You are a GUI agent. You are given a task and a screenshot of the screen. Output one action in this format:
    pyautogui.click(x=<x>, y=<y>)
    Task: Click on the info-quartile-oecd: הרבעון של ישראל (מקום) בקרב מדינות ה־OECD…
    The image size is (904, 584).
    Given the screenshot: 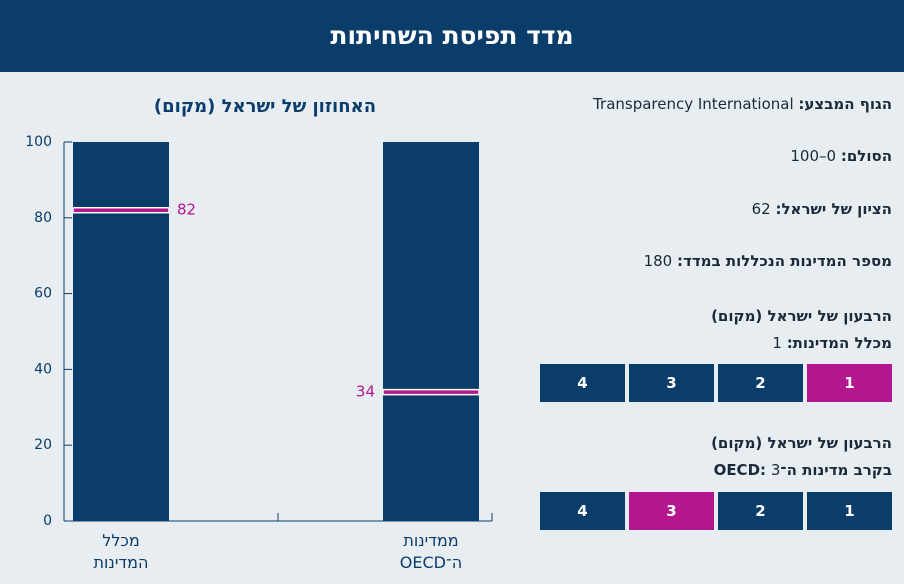 What is the action you would take?
    pyautogui.click(x=712, y=457)
    